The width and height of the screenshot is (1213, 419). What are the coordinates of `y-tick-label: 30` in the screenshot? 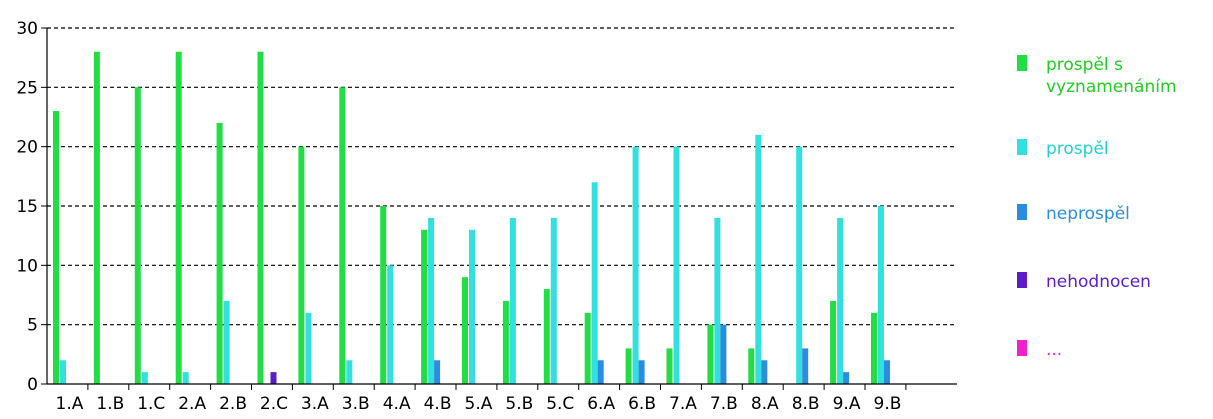 It's located at (27, 29).